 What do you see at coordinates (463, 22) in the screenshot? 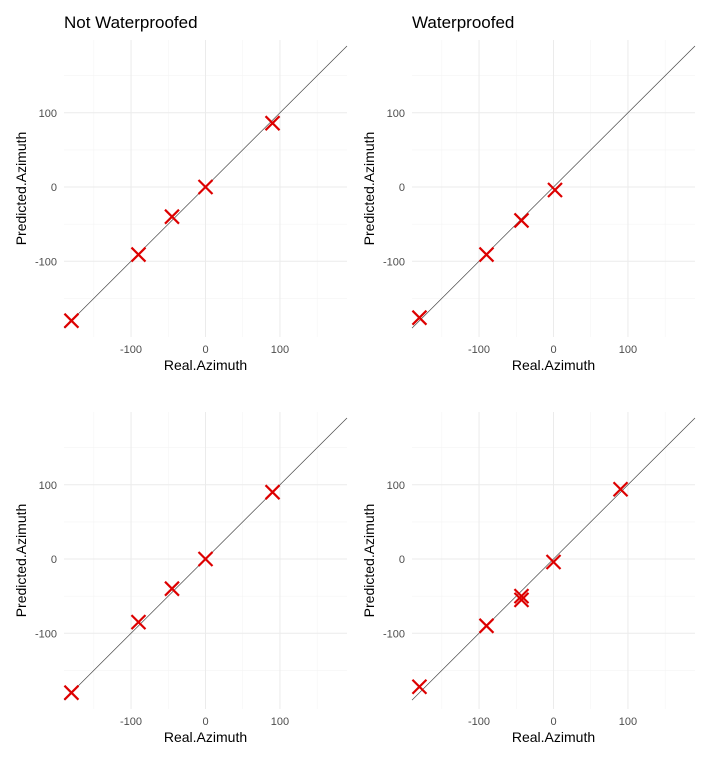
I see `panel-title: Waterproofed` at bounding box center [463, 22].